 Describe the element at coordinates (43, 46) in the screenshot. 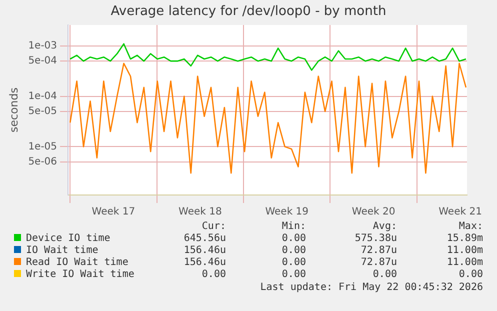

I see `y-tick-label: 1e-03` at that location.